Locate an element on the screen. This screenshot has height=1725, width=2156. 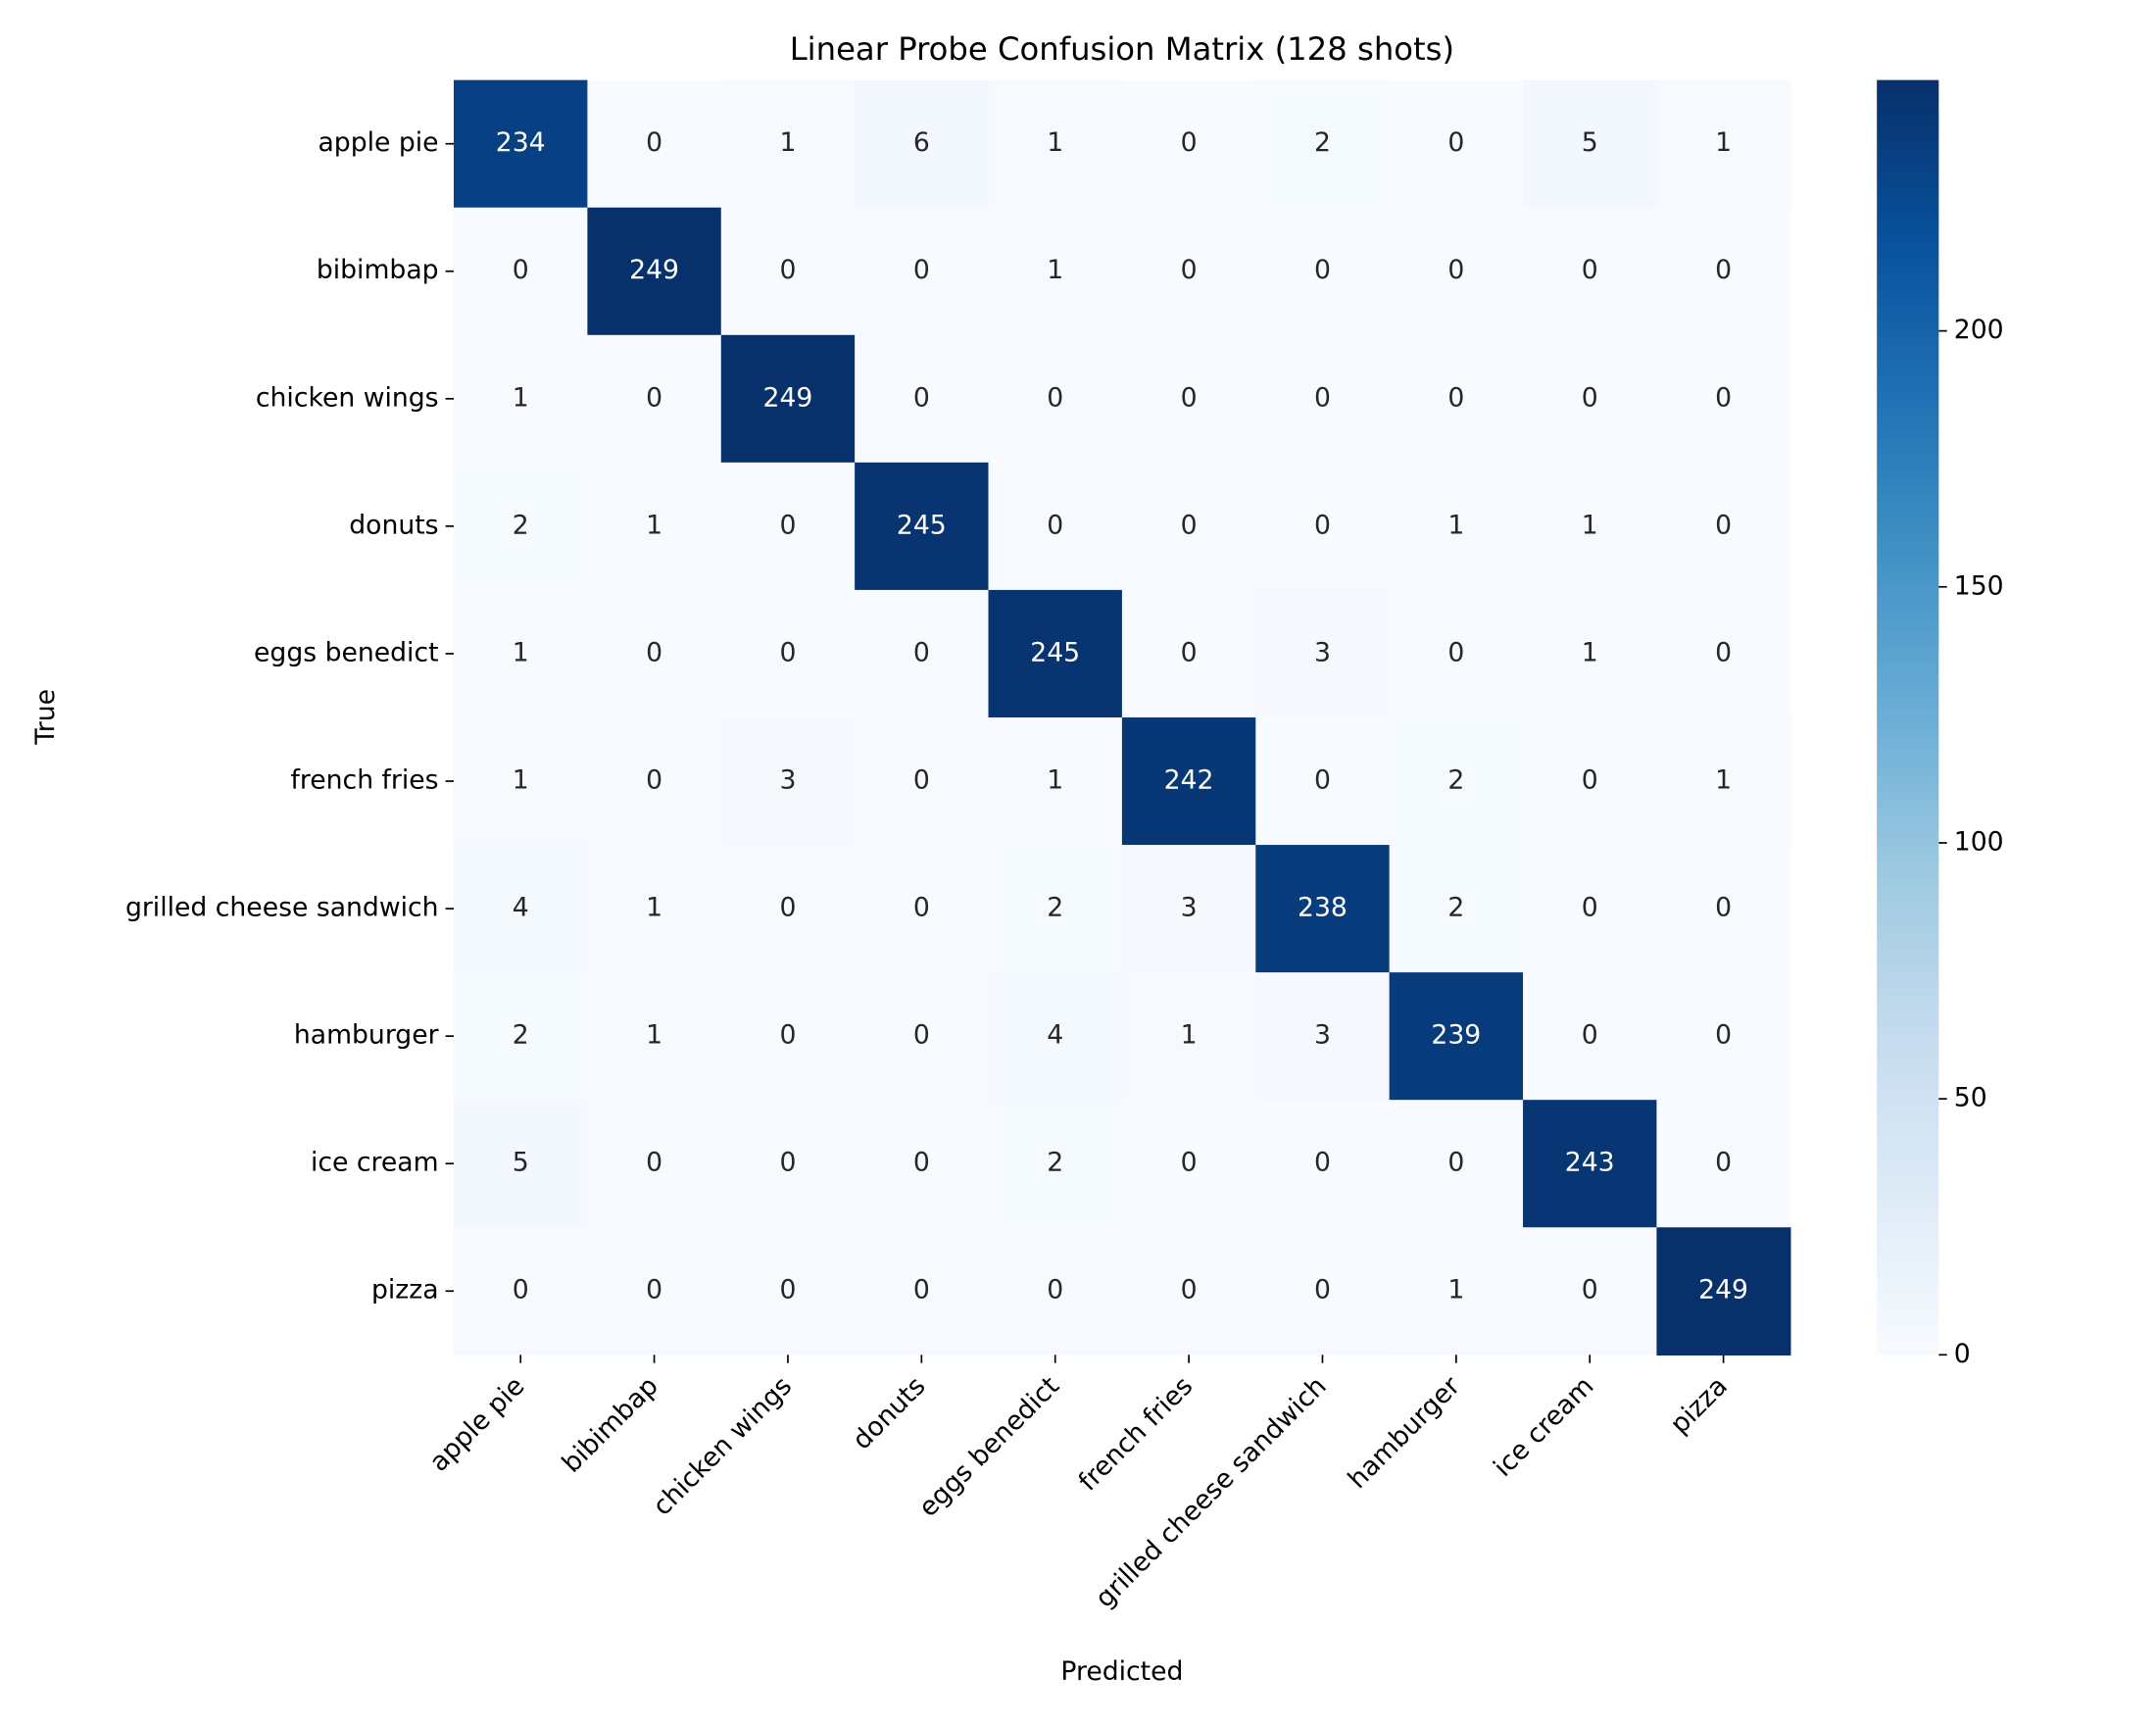
y-tick-label: chicken wings is located at coordinates (348, 397).